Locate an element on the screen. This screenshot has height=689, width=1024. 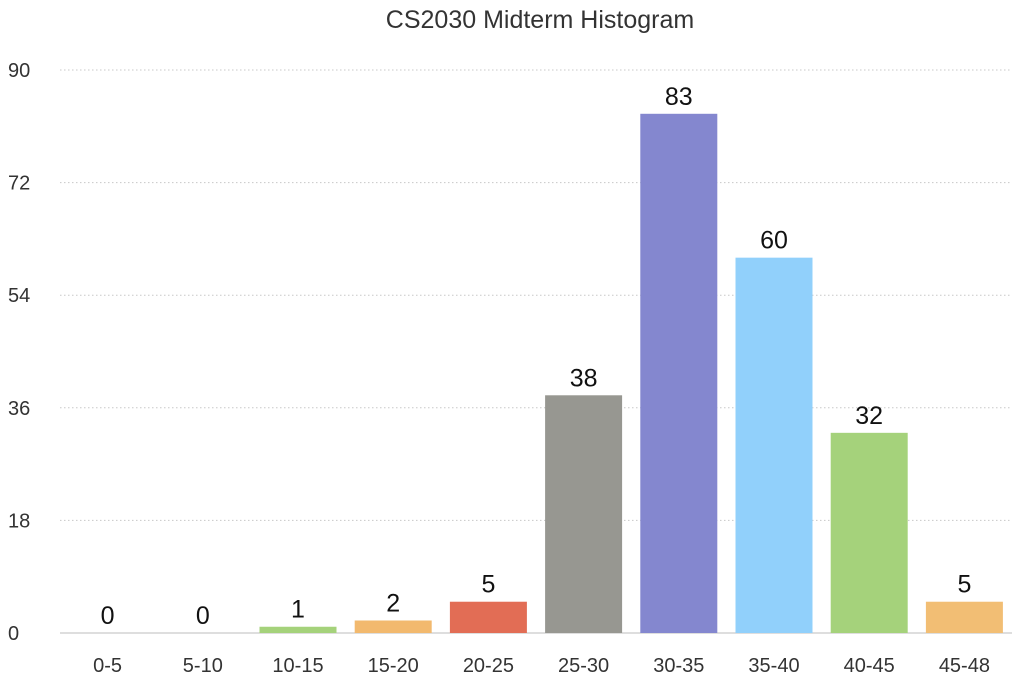
y-tick-label: 0 is located at coordinates (13, 634).